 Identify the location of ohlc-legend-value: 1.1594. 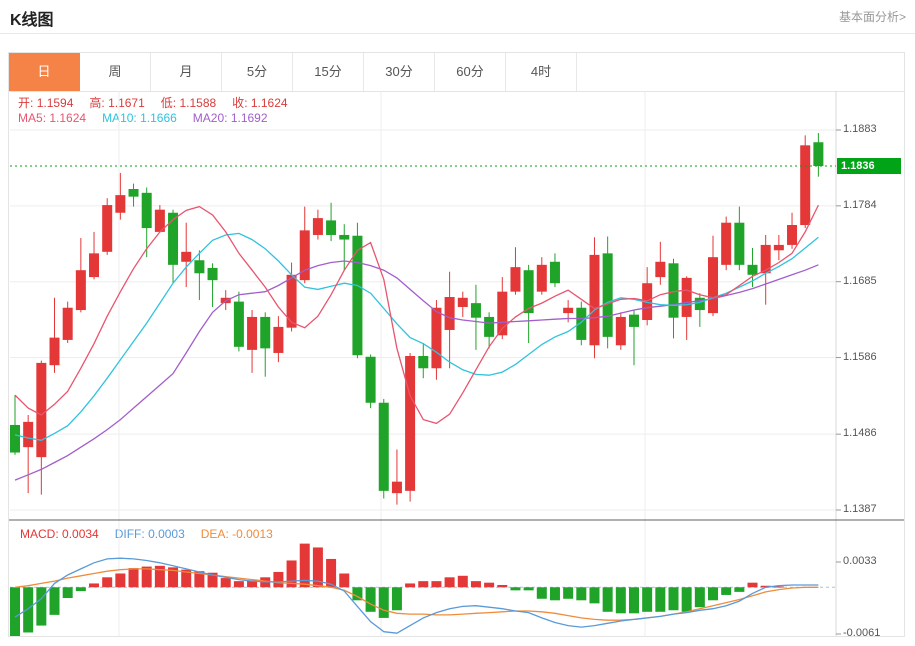
(55, 103).